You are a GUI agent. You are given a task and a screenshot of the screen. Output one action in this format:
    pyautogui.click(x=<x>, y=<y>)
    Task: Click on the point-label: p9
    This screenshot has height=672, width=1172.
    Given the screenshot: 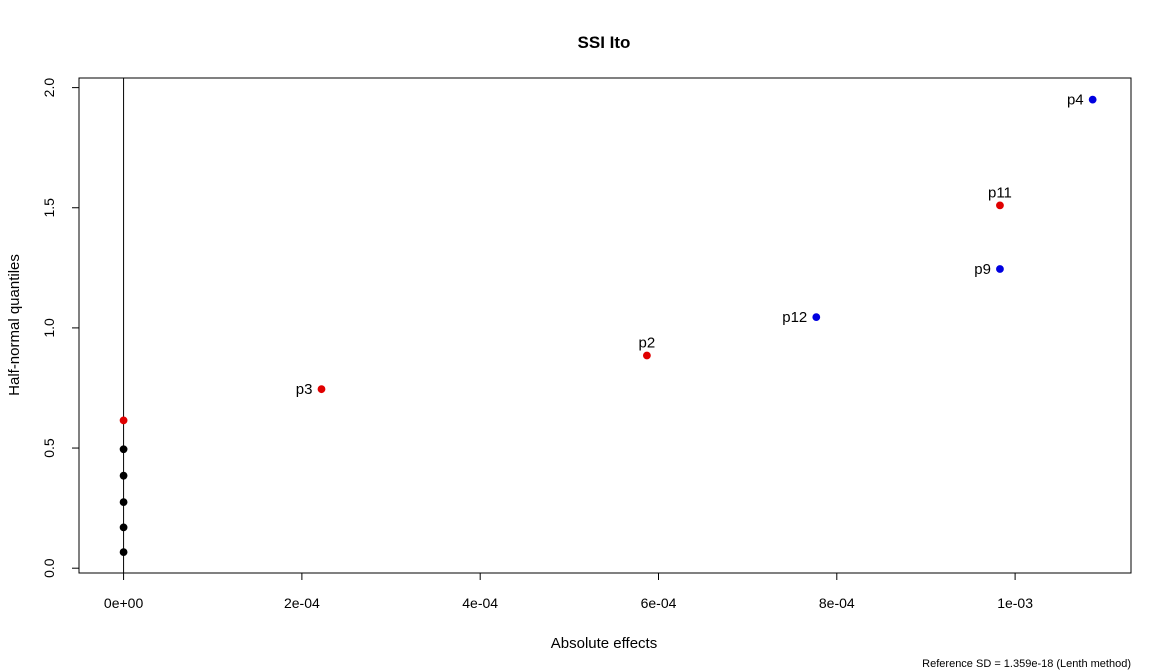 What is the action you would take?
    pyautogui.click(x=982, y=269)
    